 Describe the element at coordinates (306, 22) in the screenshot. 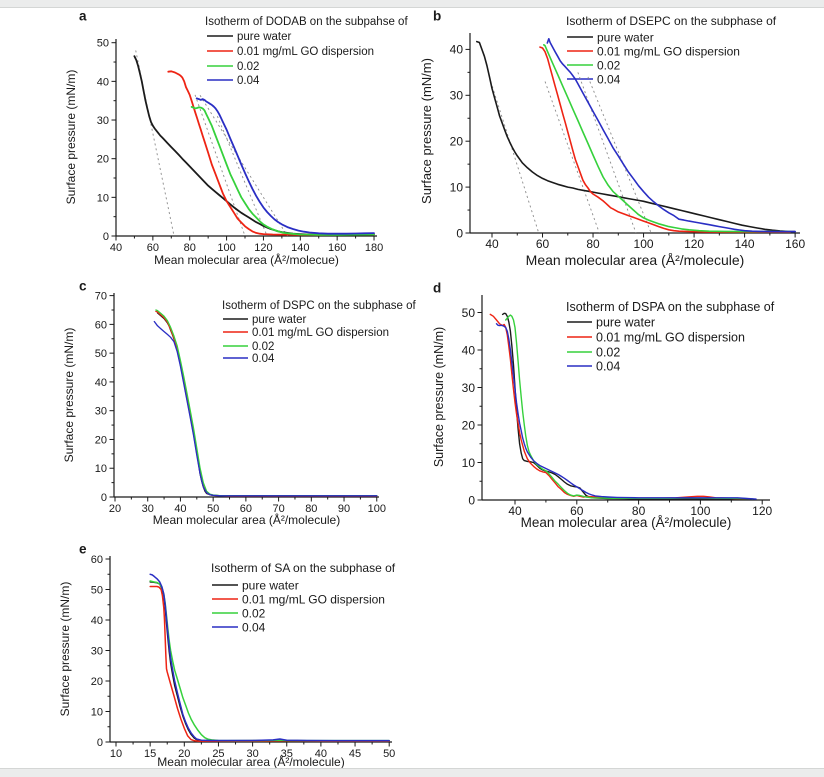

I see `panel-title: Isotherm of DODAB on the subpahse of` at that location.